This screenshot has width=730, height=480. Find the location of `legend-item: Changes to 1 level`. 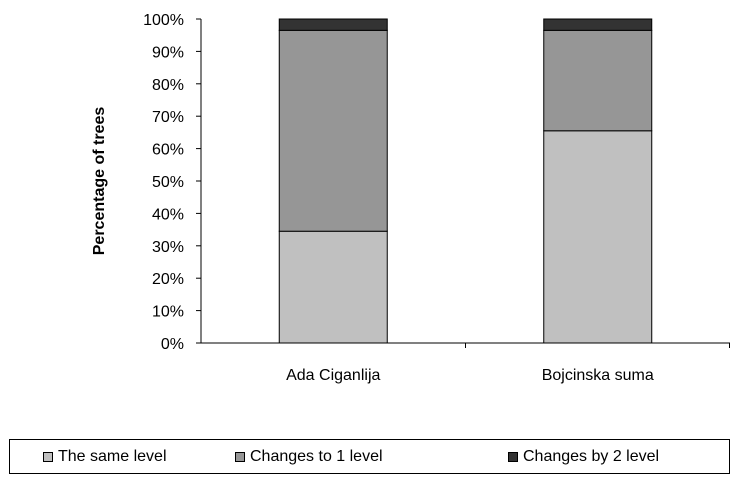

legend-item: Changes to 1 level is located at coordinates (309, 457).